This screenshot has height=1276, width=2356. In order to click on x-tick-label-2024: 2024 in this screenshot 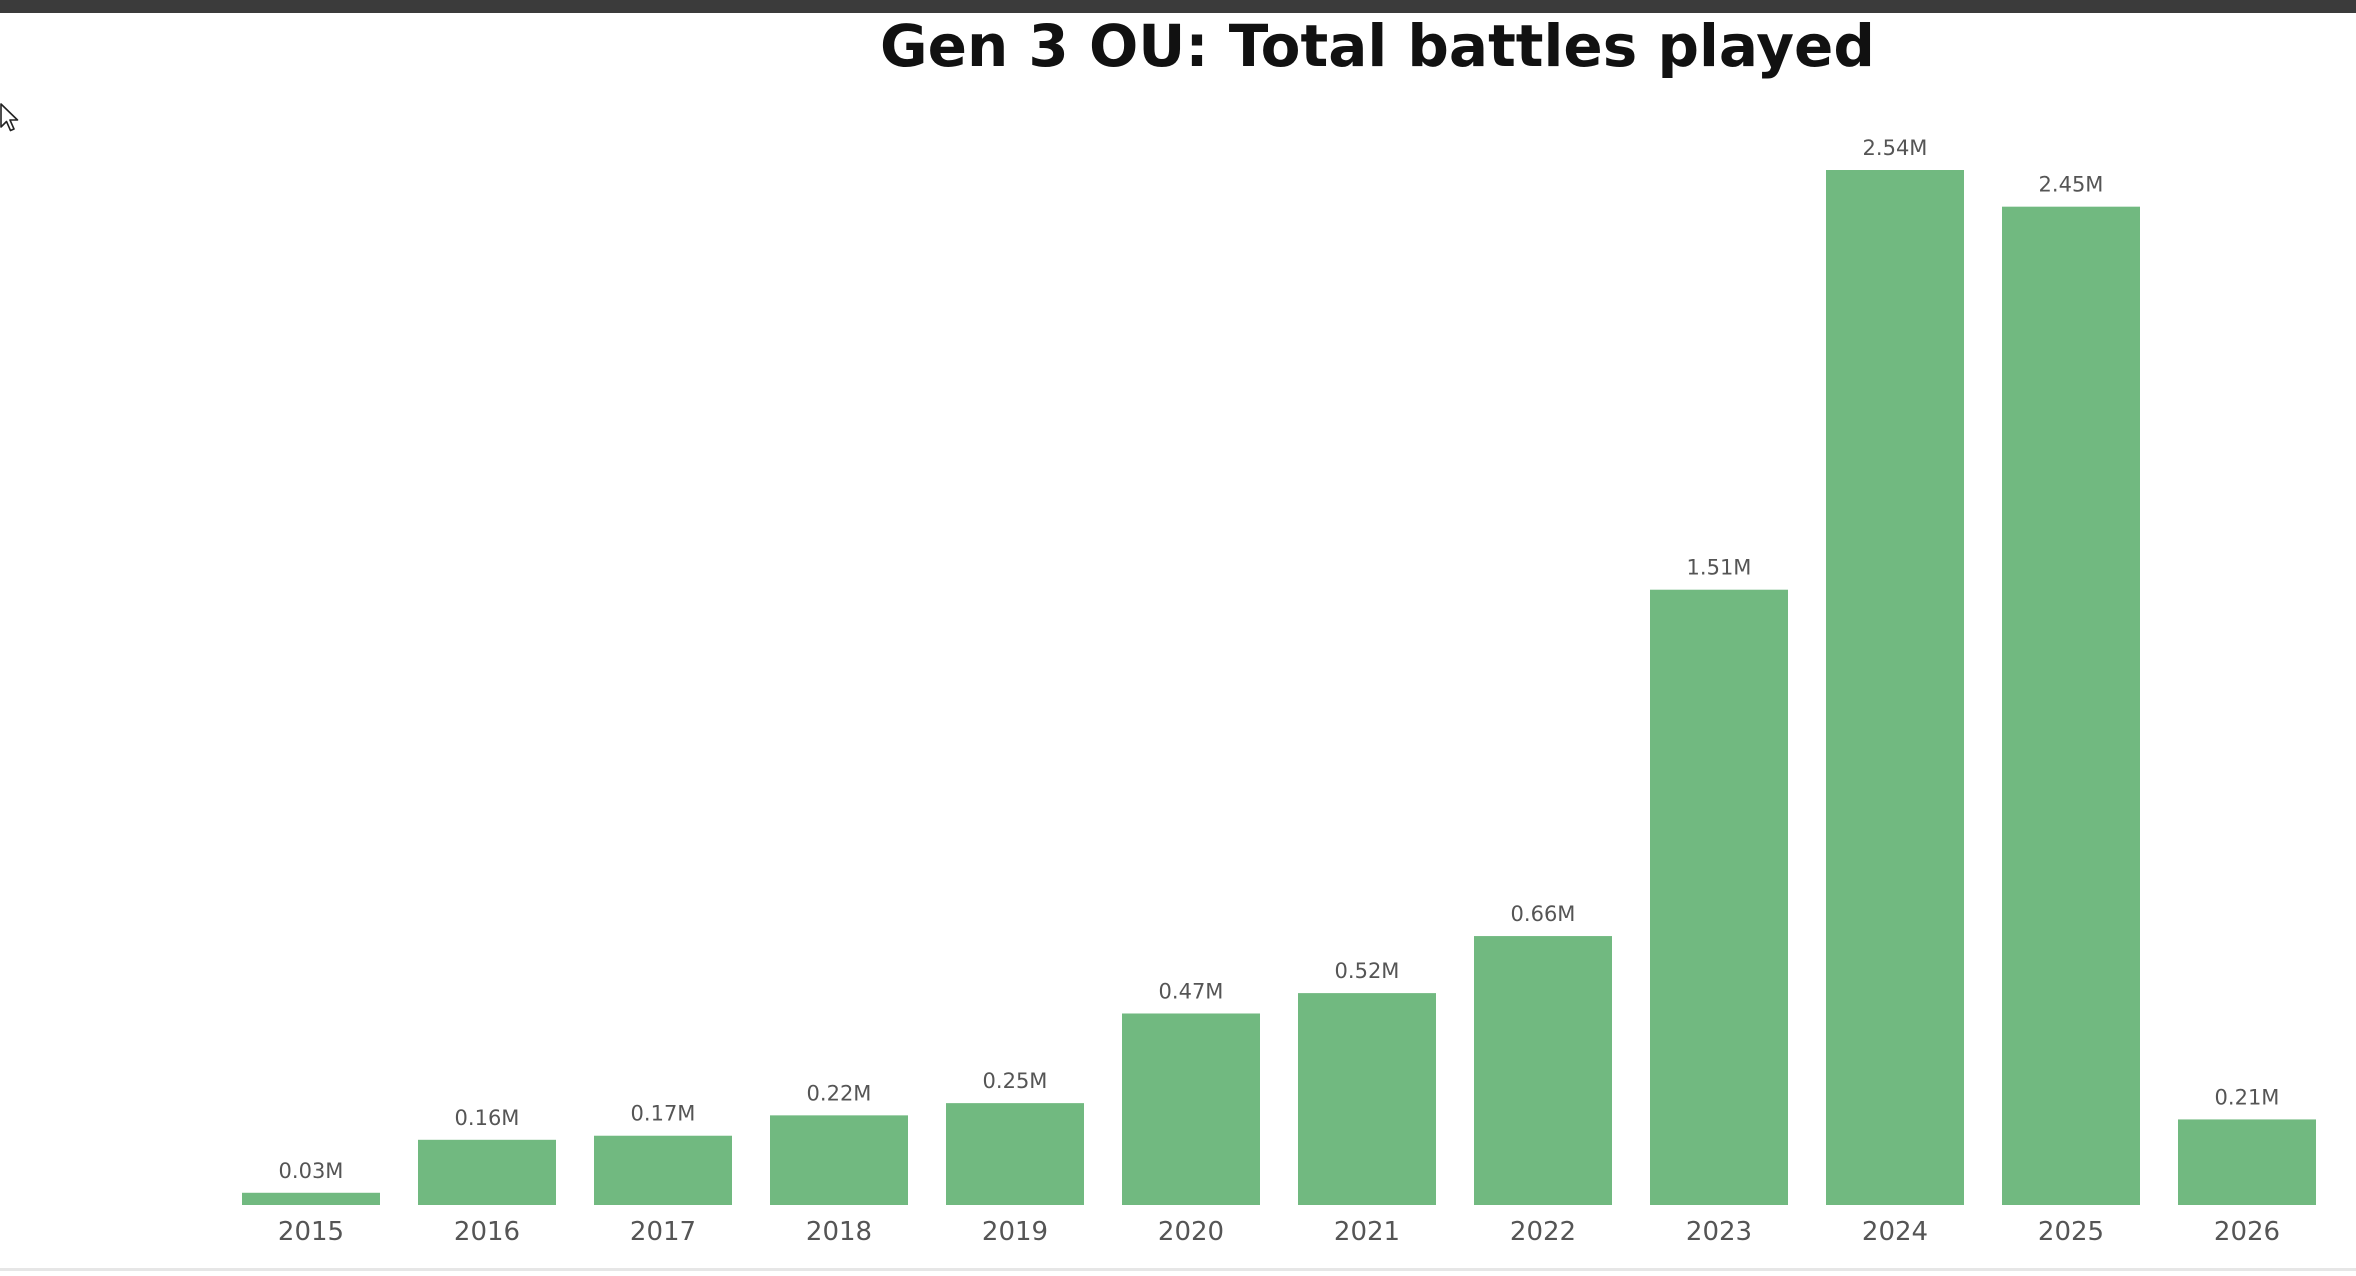, I will do `click(1895, 1232)`.